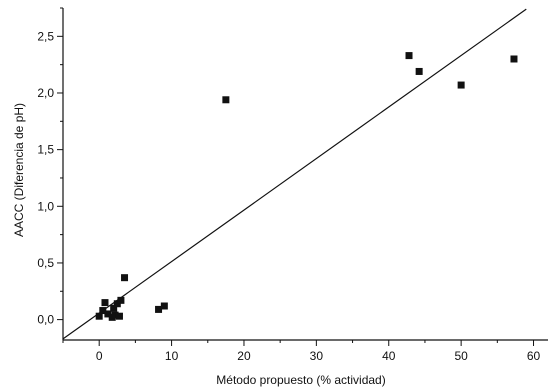 This screenshot has height=390, width=553. I want to click on x-tick-label: 40, so click(389, 356).